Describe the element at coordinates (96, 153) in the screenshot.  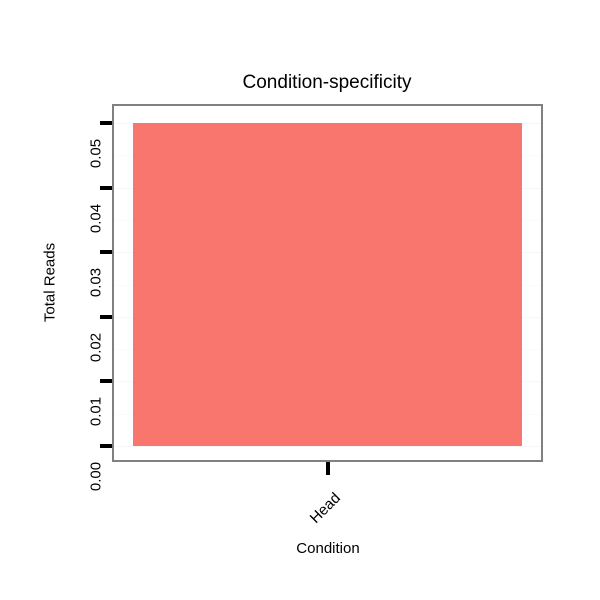
I see `y-tick-label: 0.05` at that location.